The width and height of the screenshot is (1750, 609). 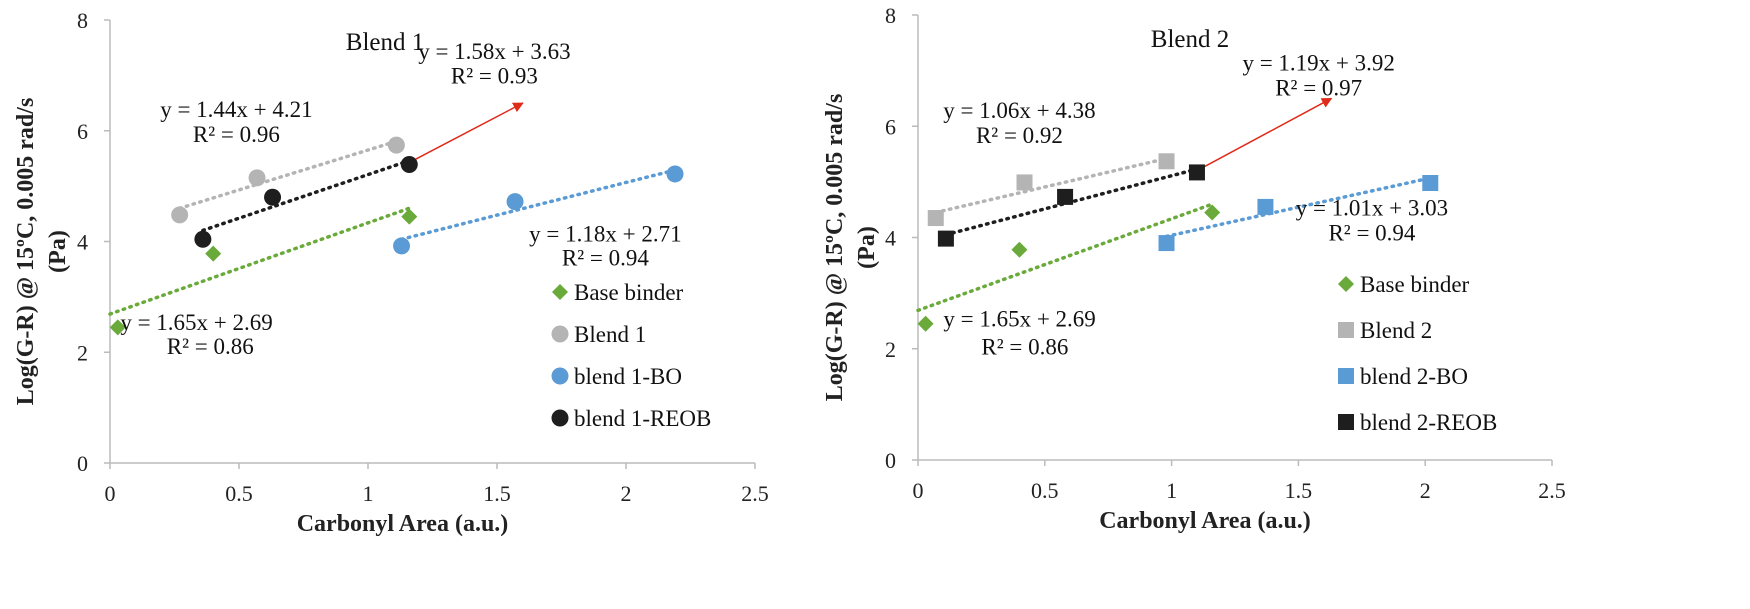 I want to click on legend-label-reob: blend 1-REOB, so click(x=642, y=418).